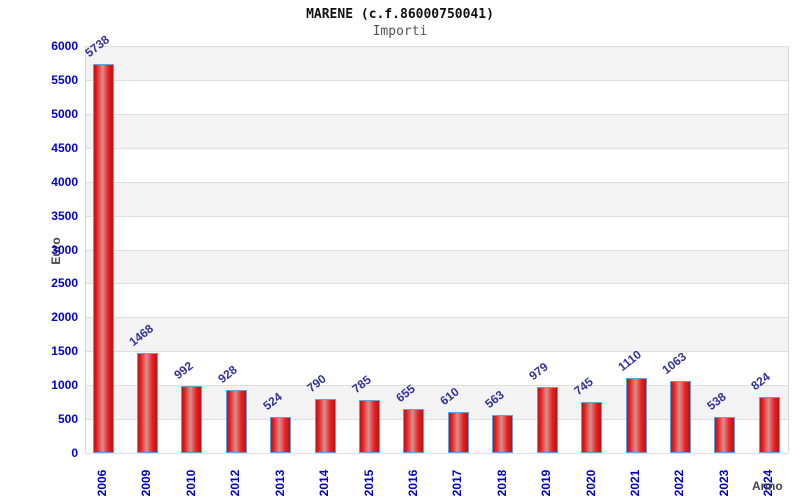  Describe the element at coordinates (679, 483) in the screenshot. I see `x-tick-label: 2022` at that location.